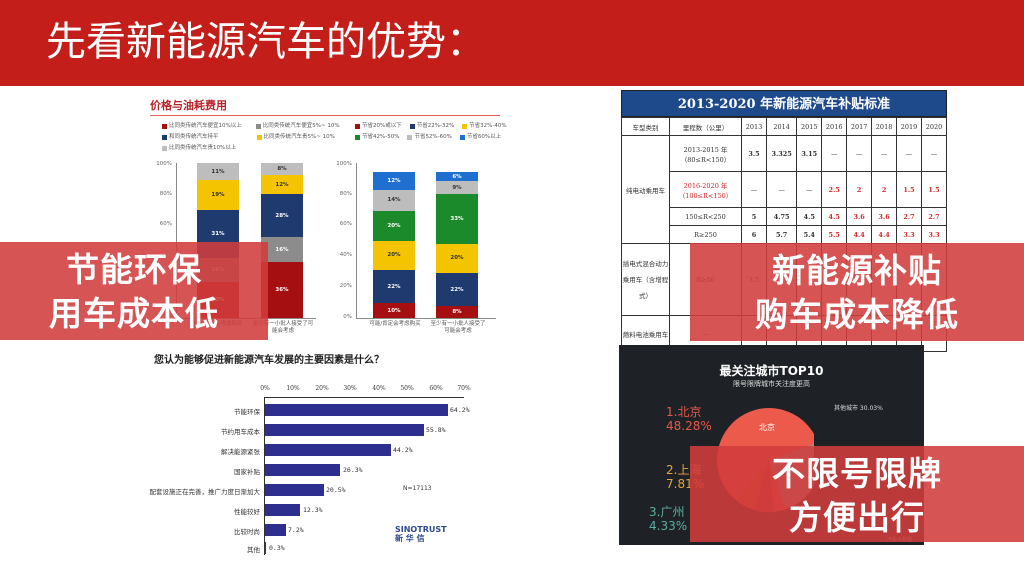 The image size is (1024, 576). I want to click on bar-segment: 10%, so click(394, 310).